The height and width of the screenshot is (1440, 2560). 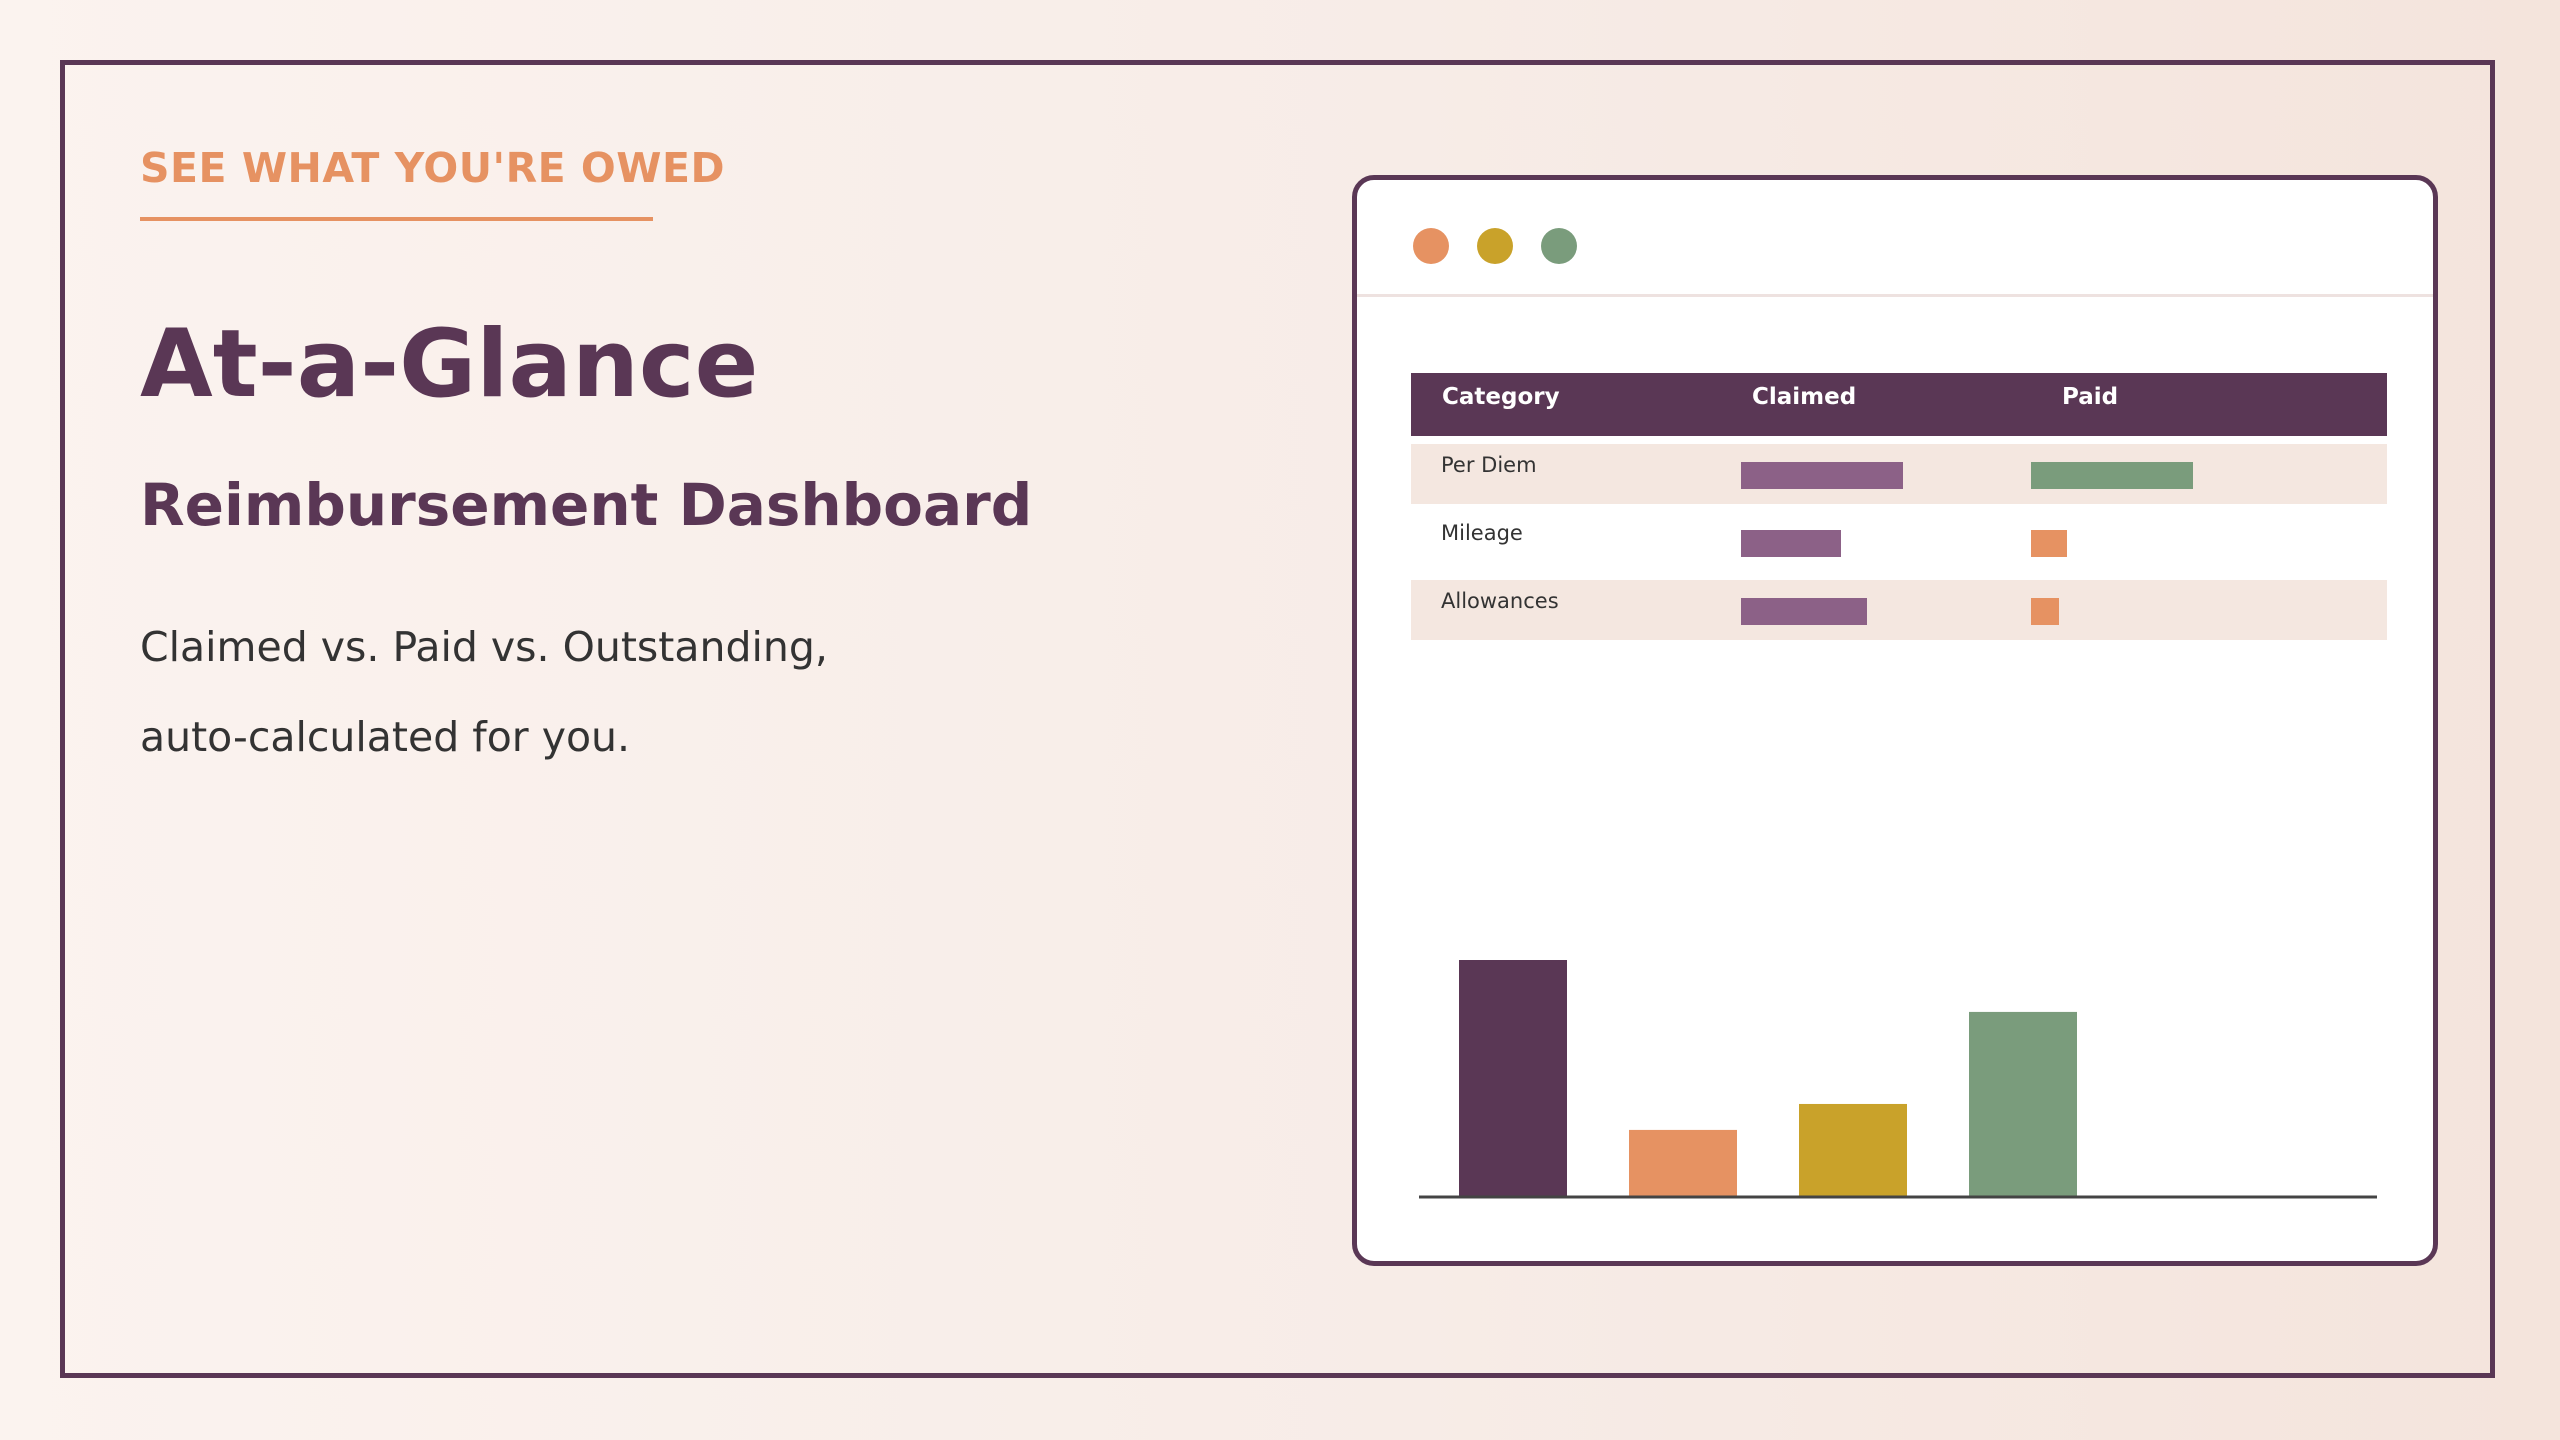 I want to click on column-header-paid: Paid, so click(x=2090, y=397).